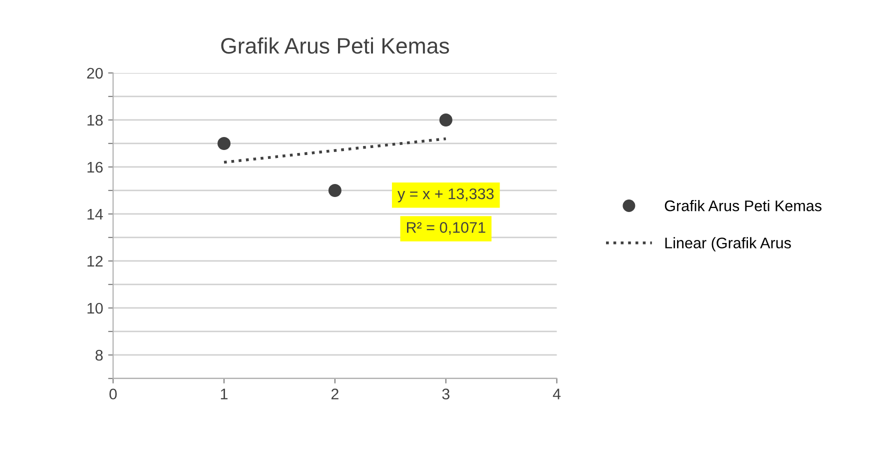  I want to click on y-tick-label: 20, so click(95, 73).